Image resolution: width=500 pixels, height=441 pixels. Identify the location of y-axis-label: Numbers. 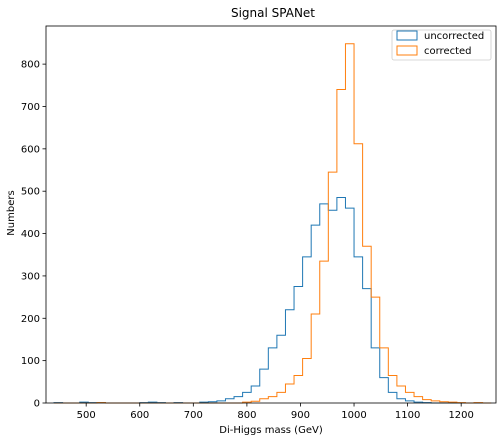
(11, 212).